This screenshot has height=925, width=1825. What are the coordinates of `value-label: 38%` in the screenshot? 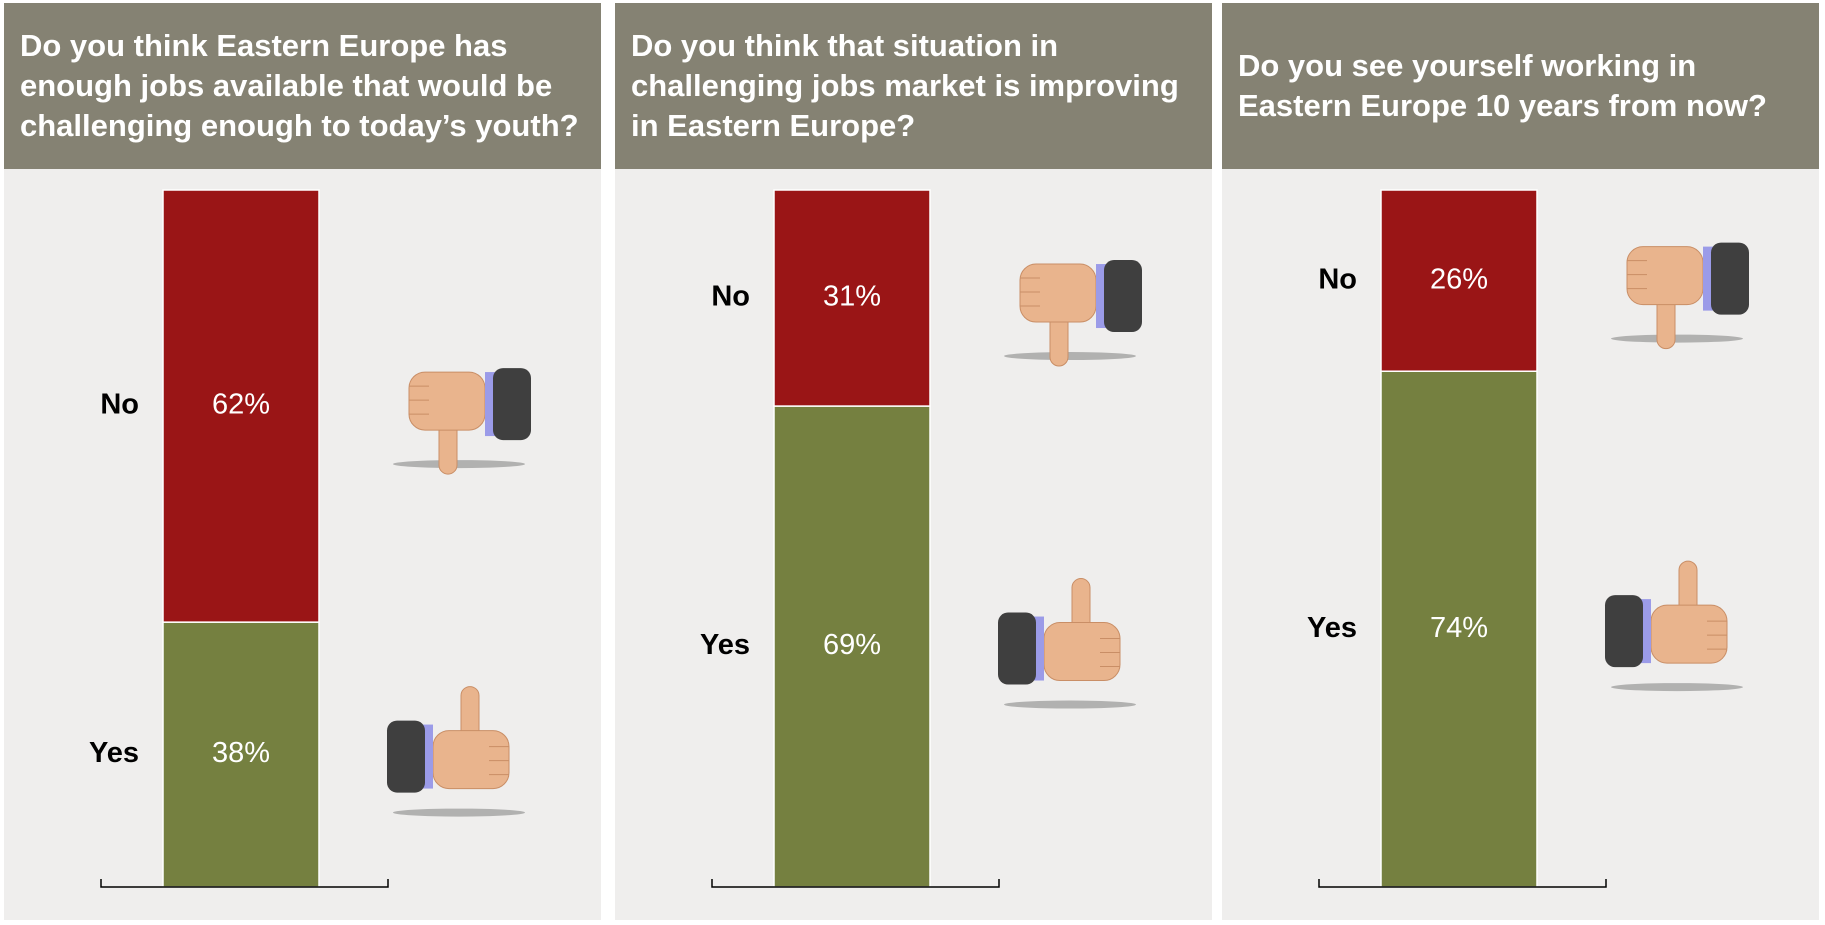 It's located at (241, 753).